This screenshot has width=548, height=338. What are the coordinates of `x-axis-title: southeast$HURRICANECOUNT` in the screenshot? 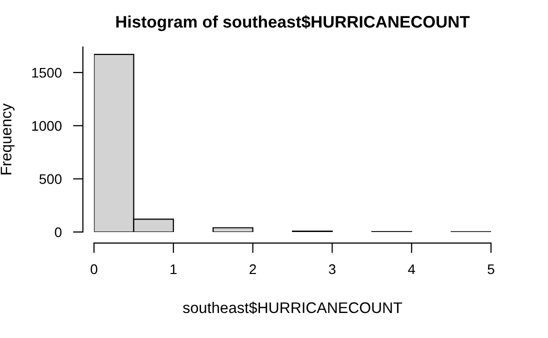 It's located at (292, 308).